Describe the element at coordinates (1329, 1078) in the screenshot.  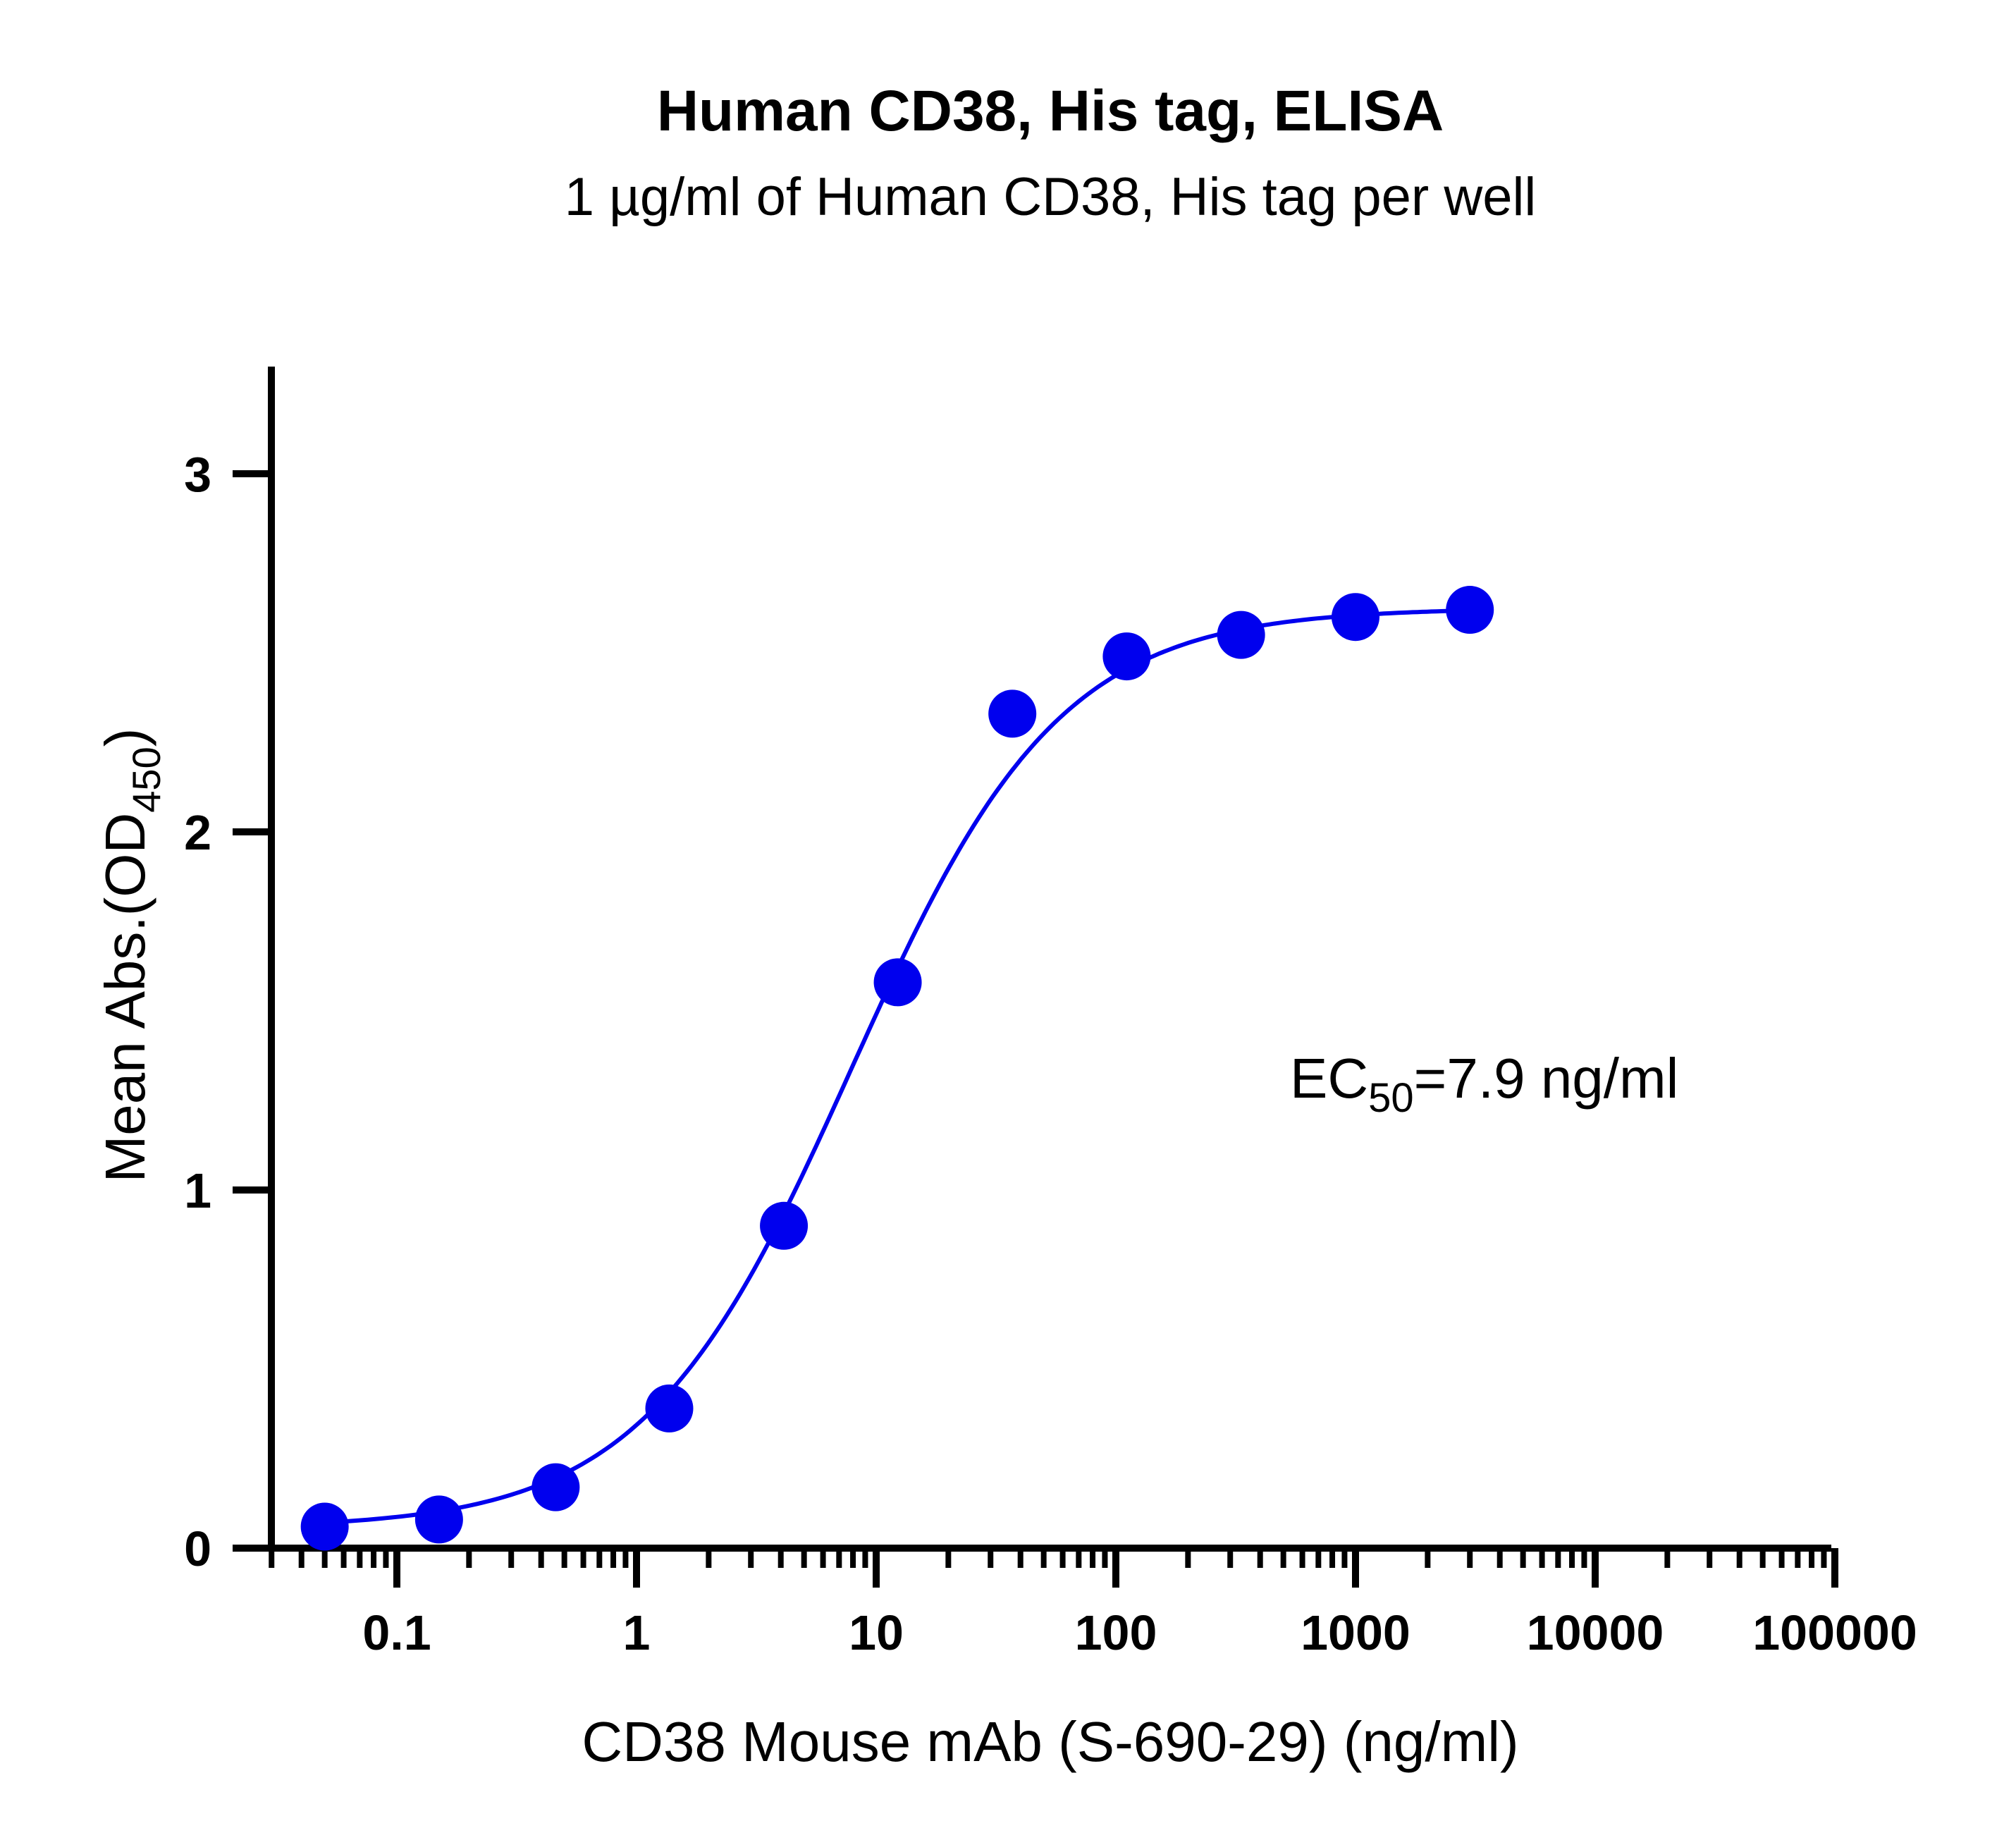
I see `ec50-prefix: EC` at that location.